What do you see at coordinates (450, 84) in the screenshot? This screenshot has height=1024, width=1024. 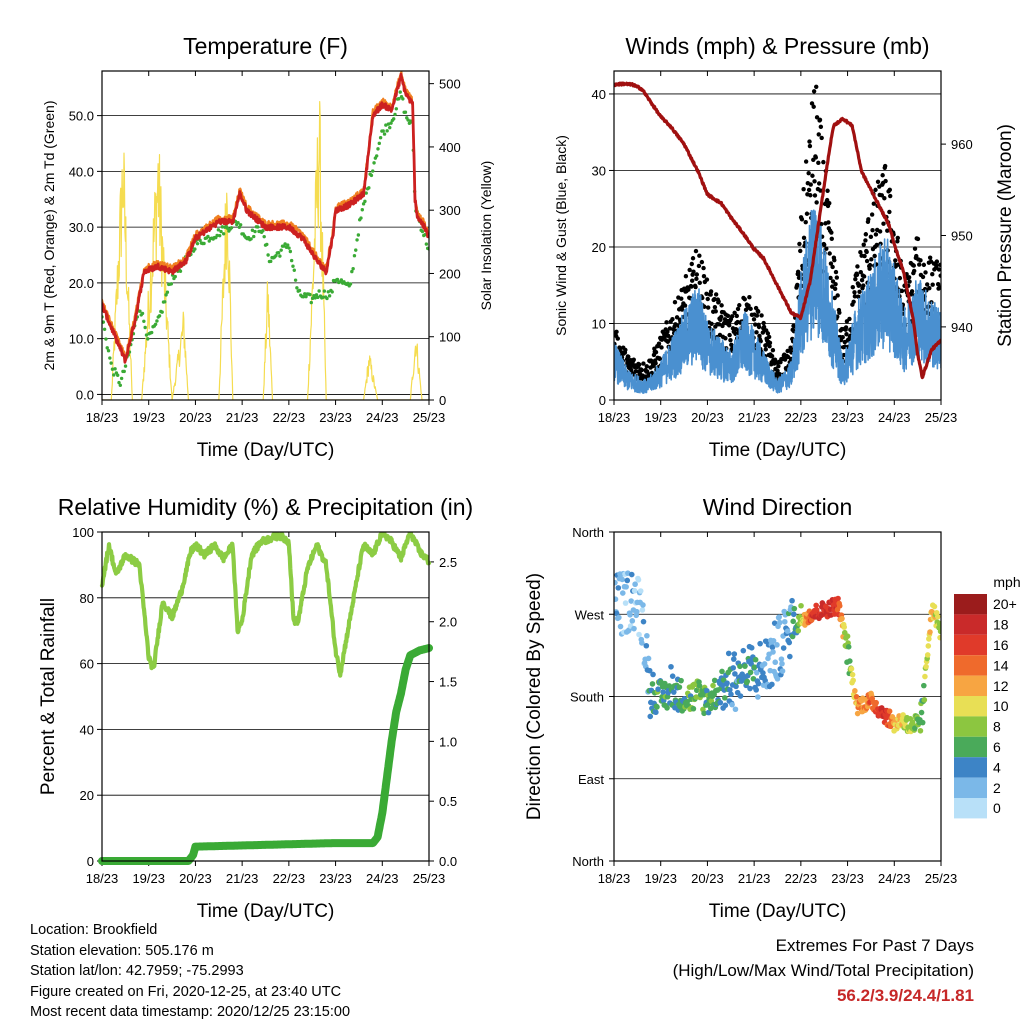 I see `y2-tick-label: 500` at bounding box center [450, 84].